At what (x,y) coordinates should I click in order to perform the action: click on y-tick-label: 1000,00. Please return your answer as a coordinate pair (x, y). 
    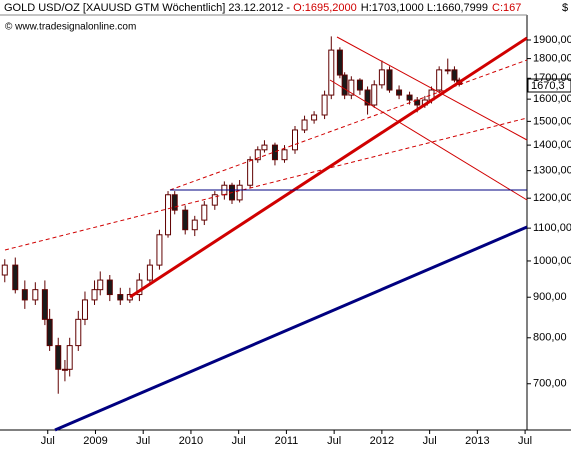
    Looking at the image, I should click on (552, 261).